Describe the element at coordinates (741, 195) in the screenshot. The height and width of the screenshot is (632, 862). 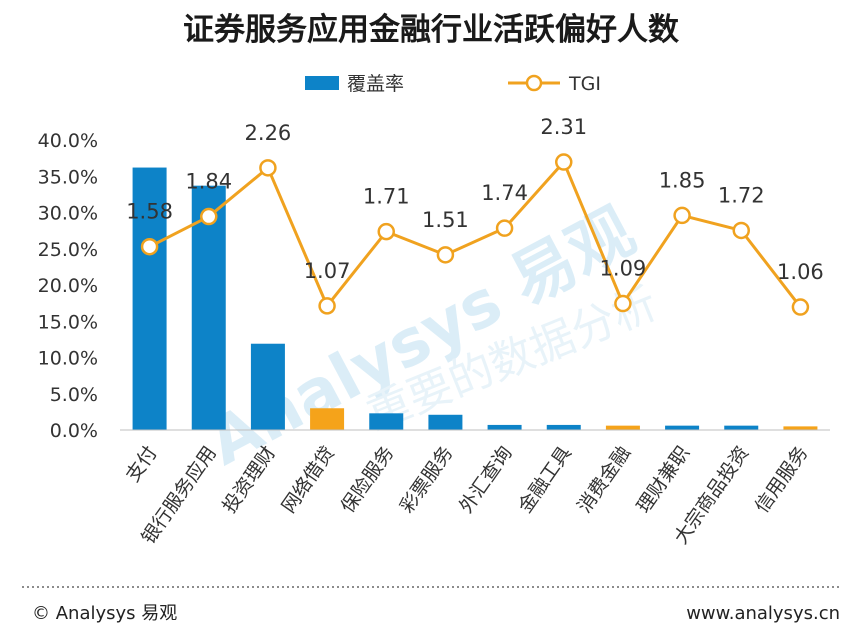
I see `tgi-data-label: 1.72` at that location.